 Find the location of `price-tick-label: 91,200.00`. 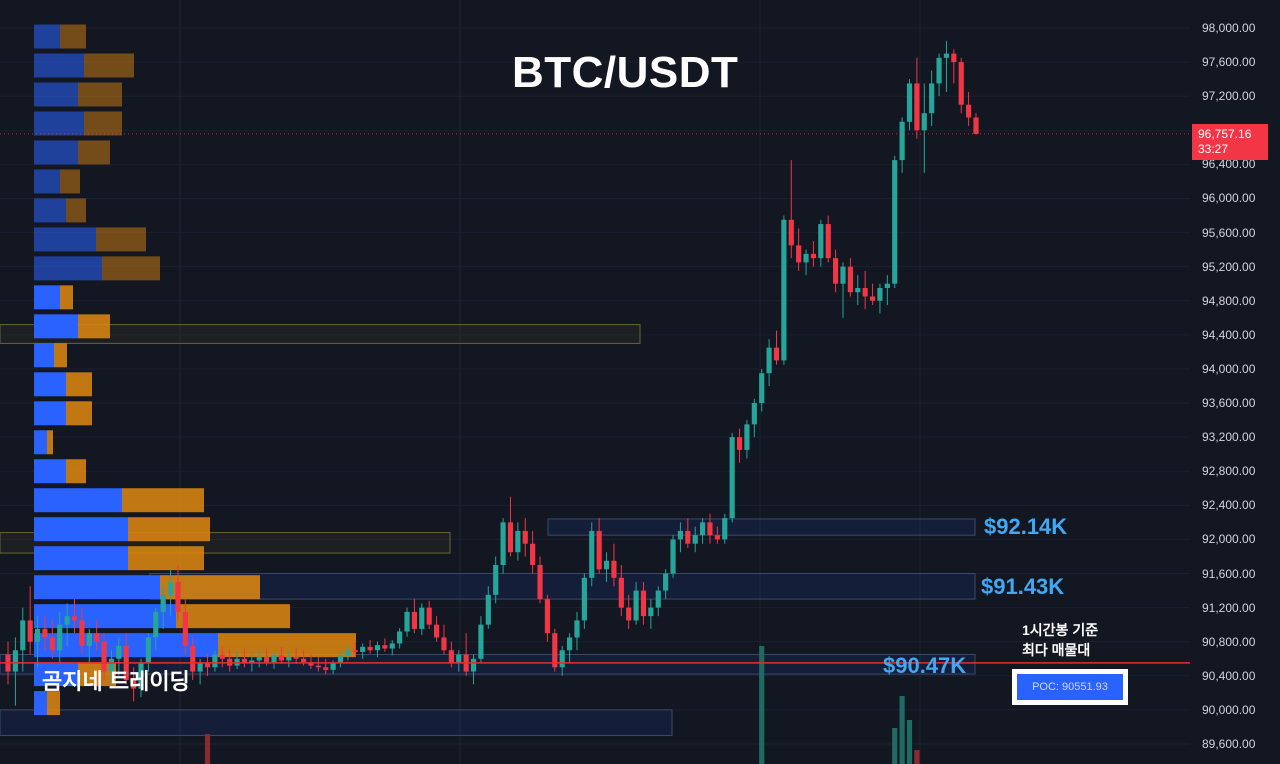

price-tick-label: 91,200.00 is located at coordinates (1229, 607).